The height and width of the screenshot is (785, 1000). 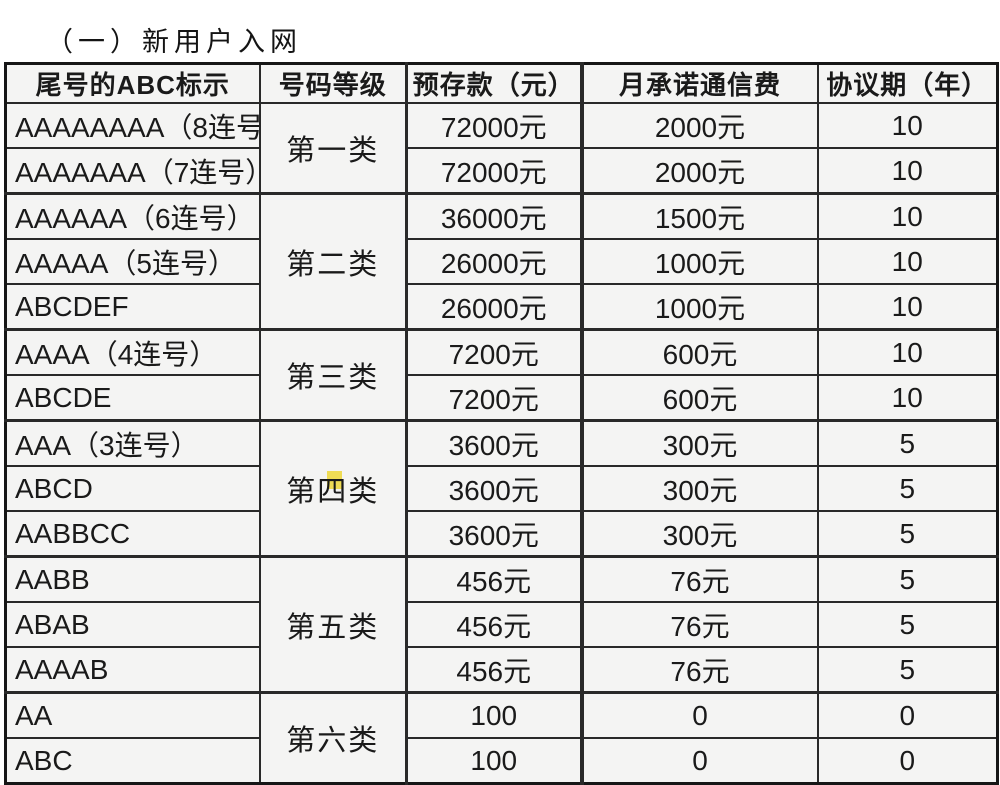 What do you see at coordinates (132, 398) in the screenshot?
I see `tail-cell: ABCDE` at bounding box center [132, 398].